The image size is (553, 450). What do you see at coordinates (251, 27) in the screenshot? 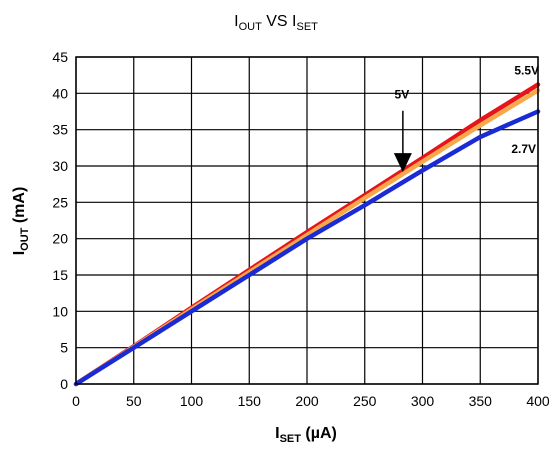
I see `chart-title-sub1: OUT` at bounding box center [251, 27].